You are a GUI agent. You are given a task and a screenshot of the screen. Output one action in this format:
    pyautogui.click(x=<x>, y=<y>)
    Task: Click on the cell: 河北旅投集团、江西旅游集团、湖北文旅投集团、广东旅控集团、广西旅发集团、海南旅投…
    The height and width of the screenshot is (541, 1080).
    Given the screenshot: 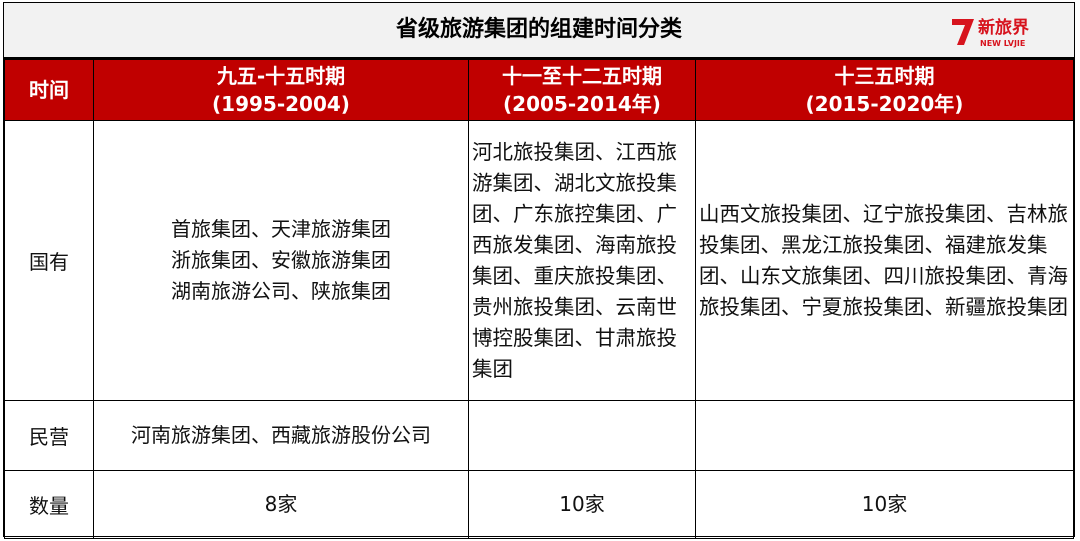 What is the action you would take?
    pyautogui.click(x=582, y=260)
    